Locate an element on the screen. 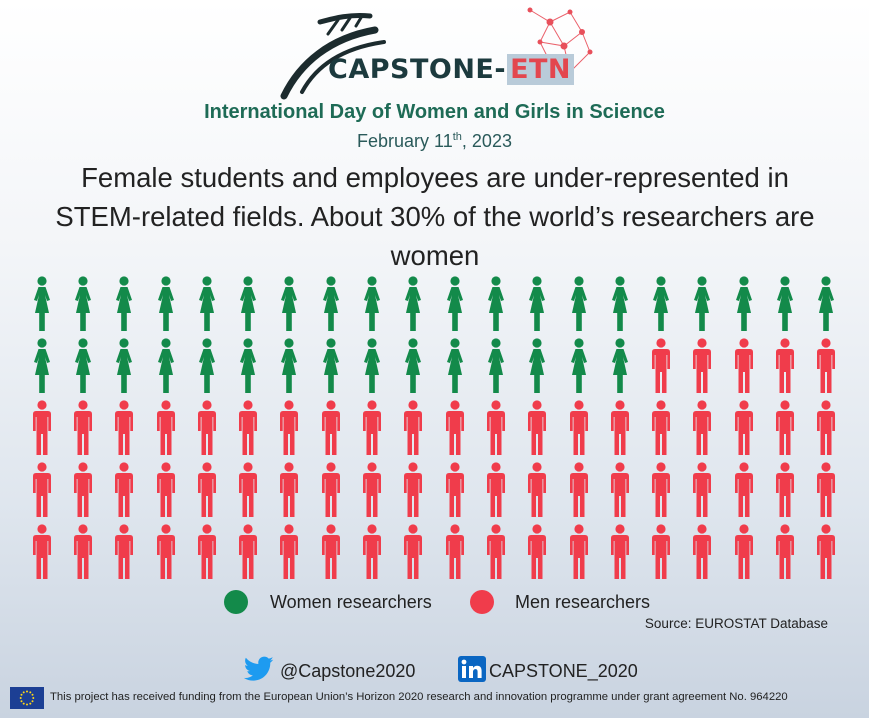  linkedin-link: CAPSTONE_2020 is located at coordinates (548, 670).